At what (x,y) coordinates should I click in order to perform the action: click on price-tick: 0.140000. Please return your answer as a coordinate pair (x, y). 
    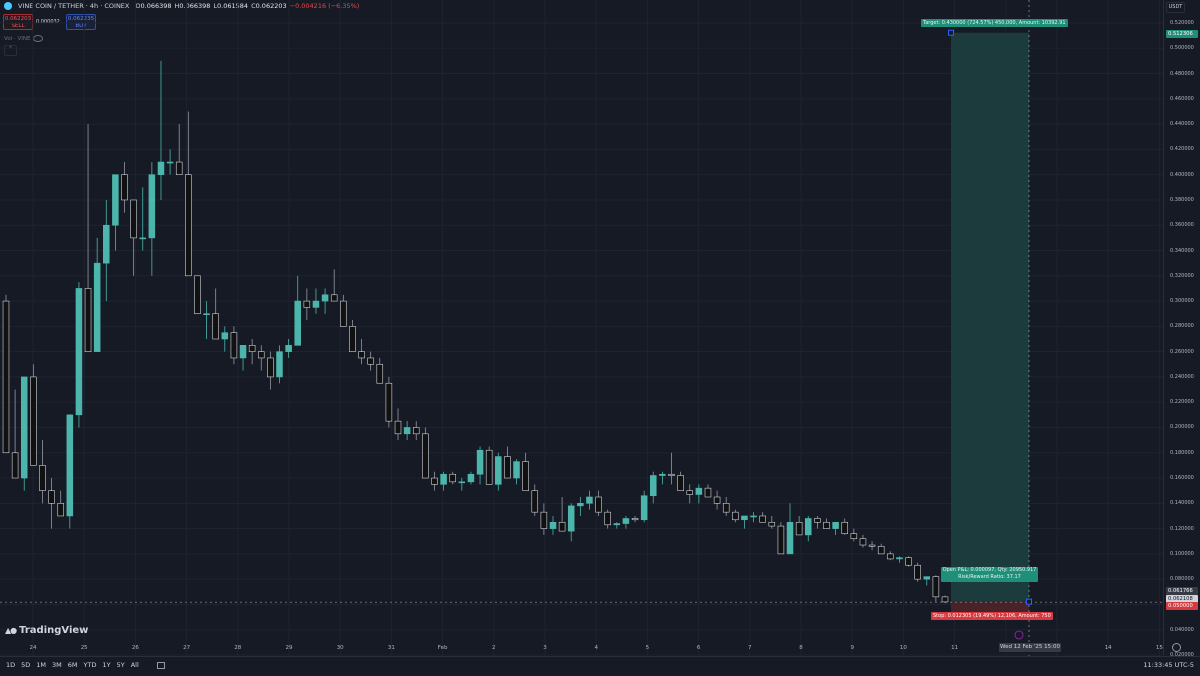
    Looking at the image, I should click on (1182, 503).